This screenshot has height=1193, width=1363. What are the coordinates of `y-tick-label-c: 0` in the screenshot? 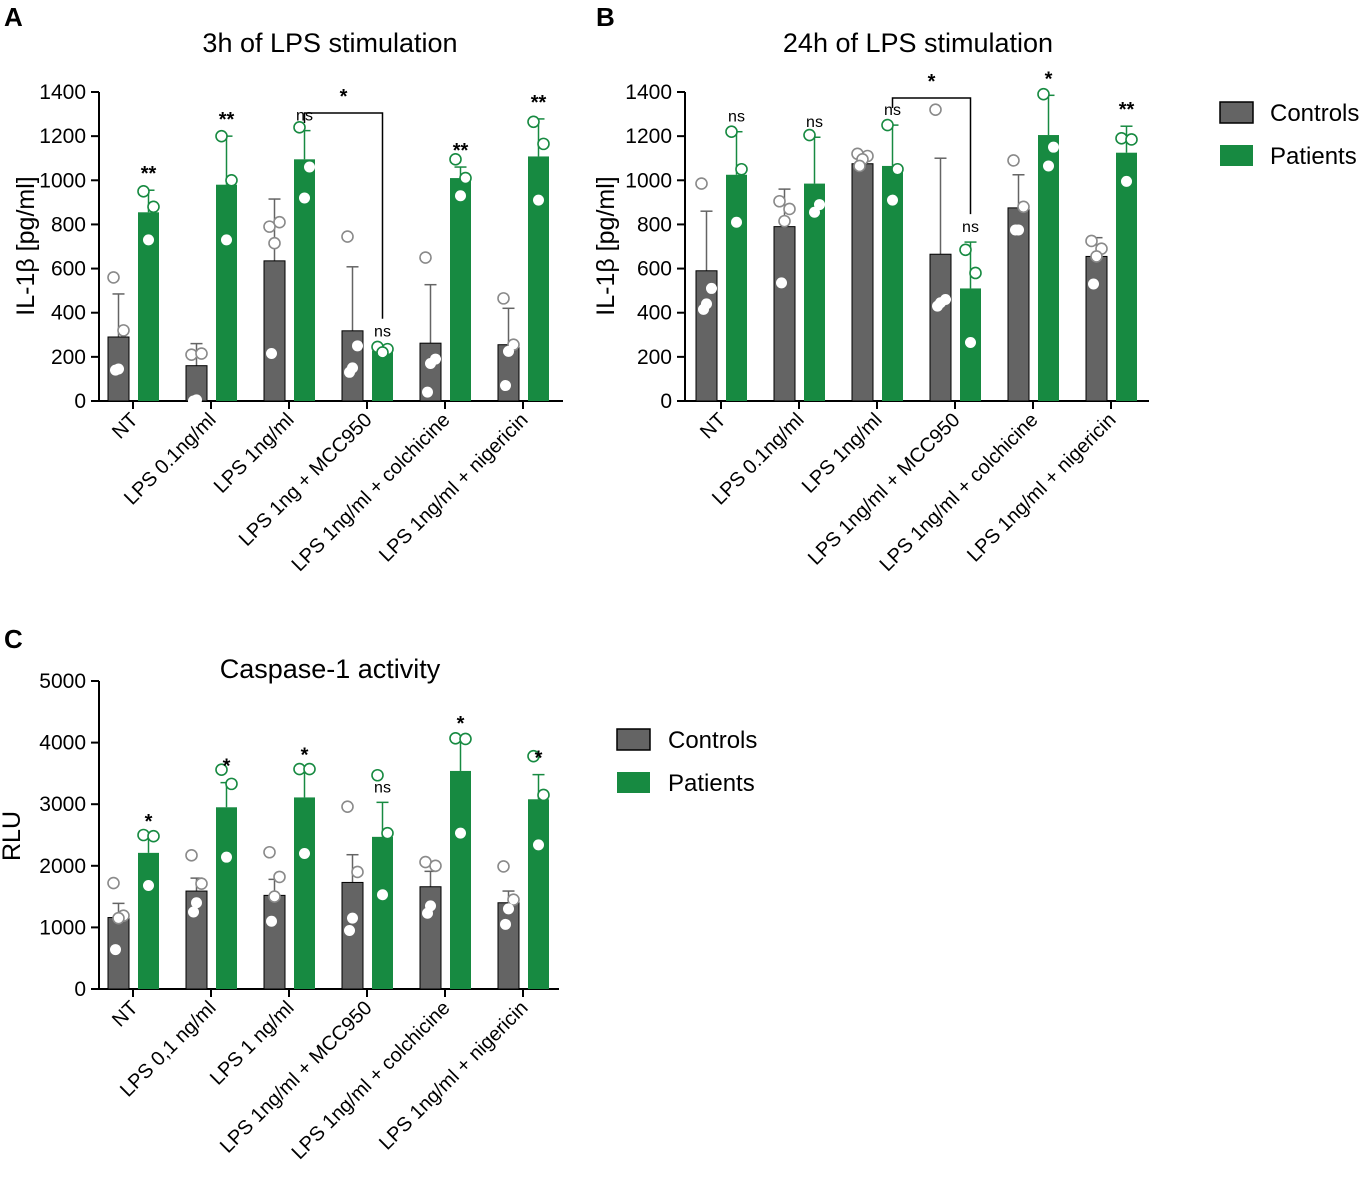 It's located at (80, 989).